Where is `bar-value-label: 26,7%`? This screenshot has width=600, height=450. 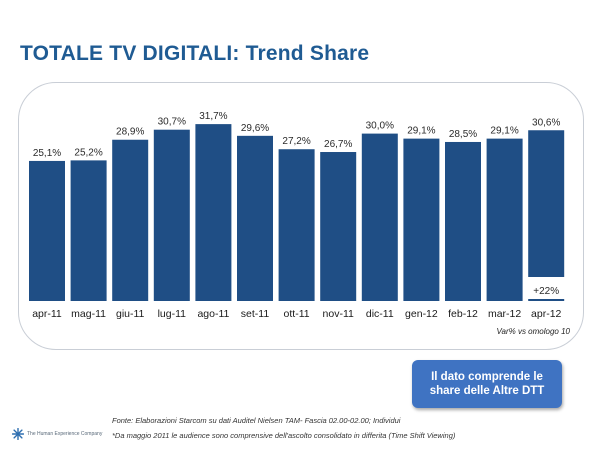 bar-value-label: 26,7% is located at coordinates (338, 144).